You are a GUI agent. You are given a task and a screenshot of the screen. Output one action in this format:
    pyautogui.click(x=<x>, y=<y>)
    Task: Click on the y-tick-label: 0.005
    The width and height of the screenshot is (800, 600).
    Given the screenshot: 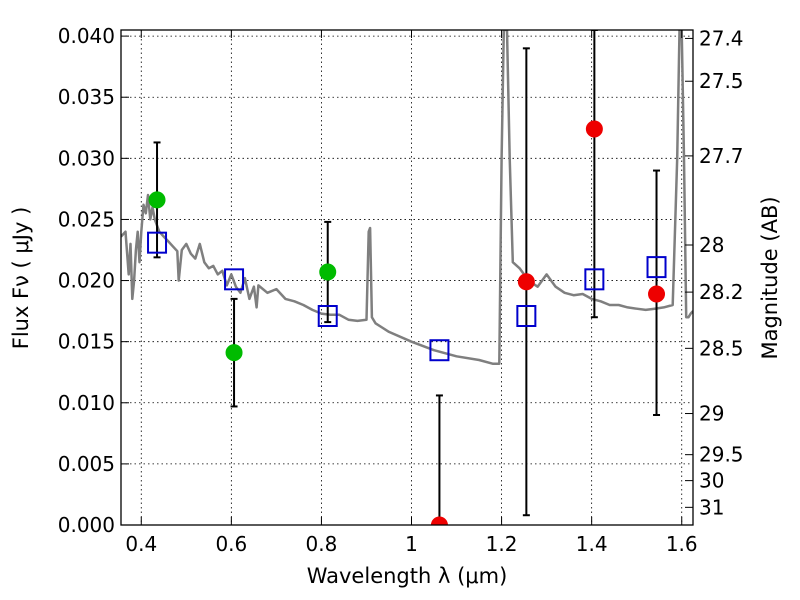 What is the action you would take?
    pyautogui.click(x=86, y=464)
    